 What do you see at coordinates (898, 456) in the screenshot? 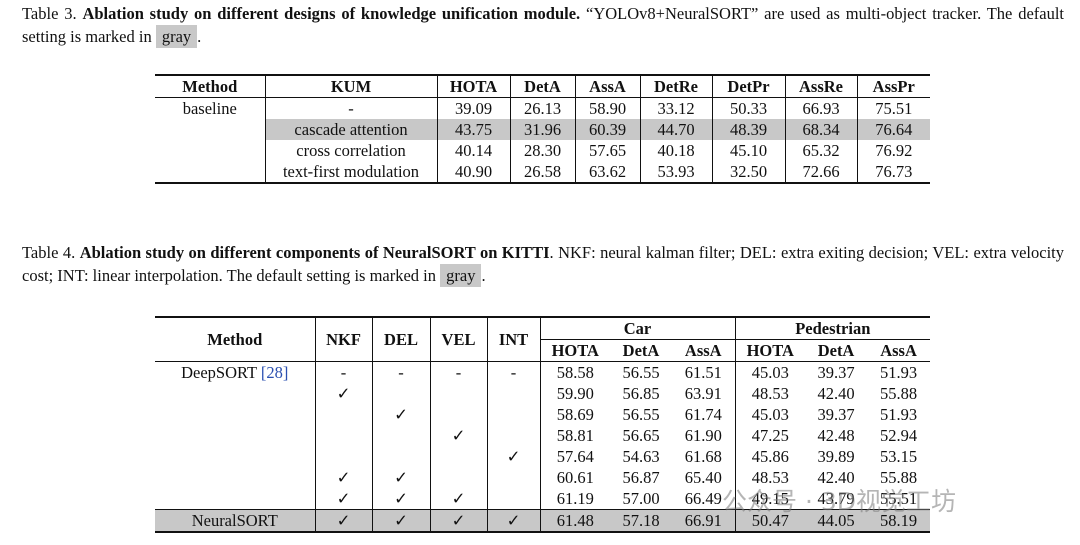
I see `cell: 53.15` at bounding box center [898, 456].